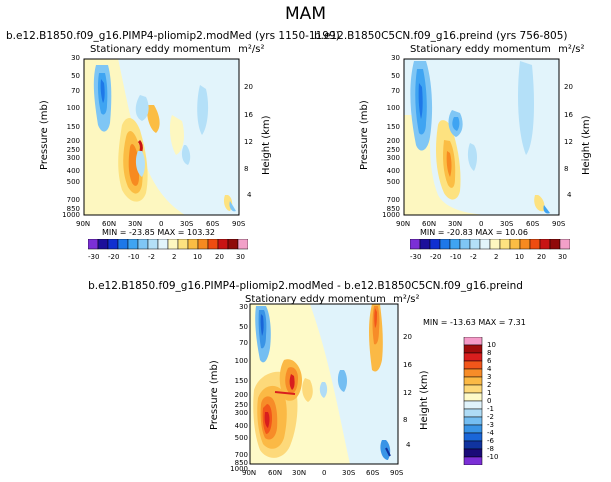  Describe the element at coordinates (405, 420) in the screenshot. I see `tick-label: 8` at that location.